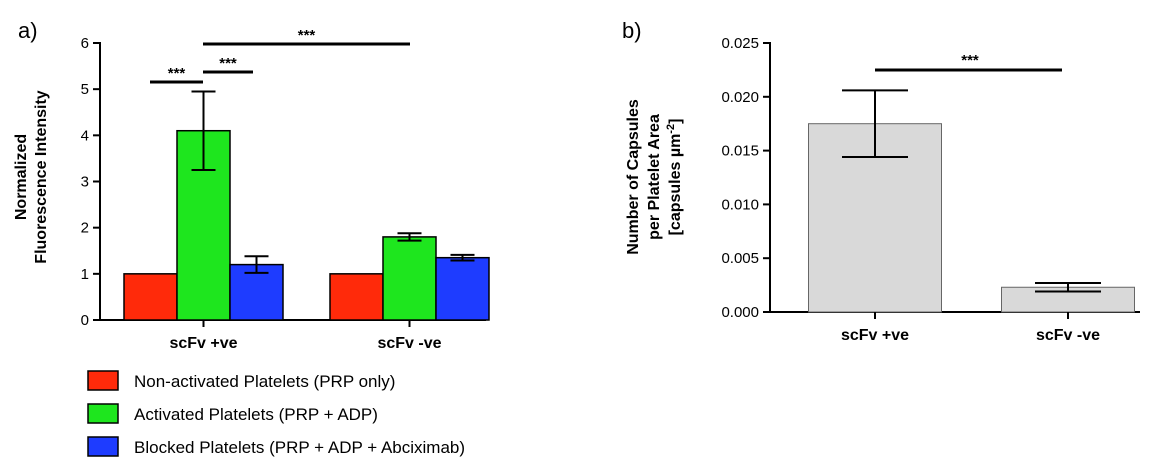 The height and width of the screenshot is (457, 1160). I want to click on panel-a-y-tick-label: 5, so click(85, 89).